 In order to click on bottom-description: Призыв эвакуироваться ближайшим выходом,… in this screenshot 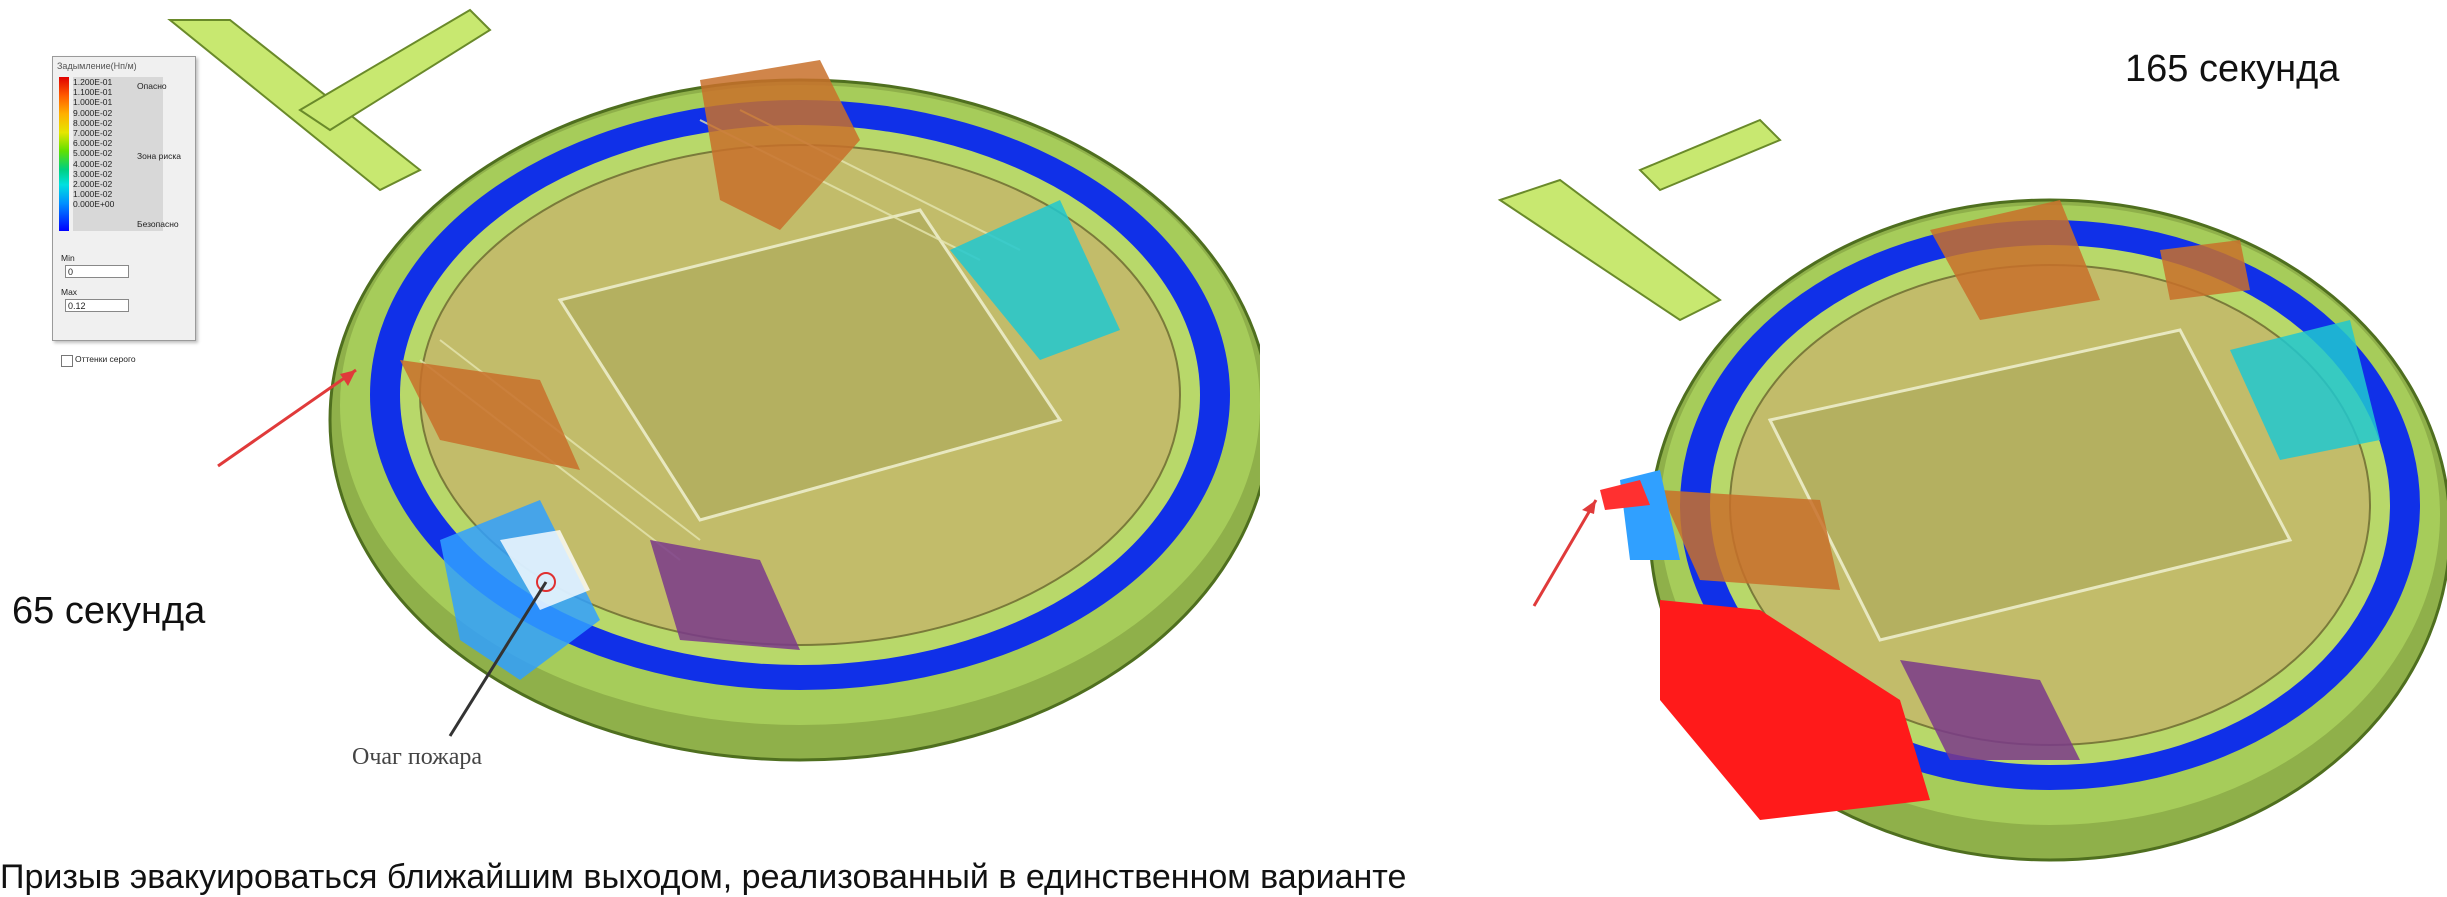, I will do `click(703, 877)`.